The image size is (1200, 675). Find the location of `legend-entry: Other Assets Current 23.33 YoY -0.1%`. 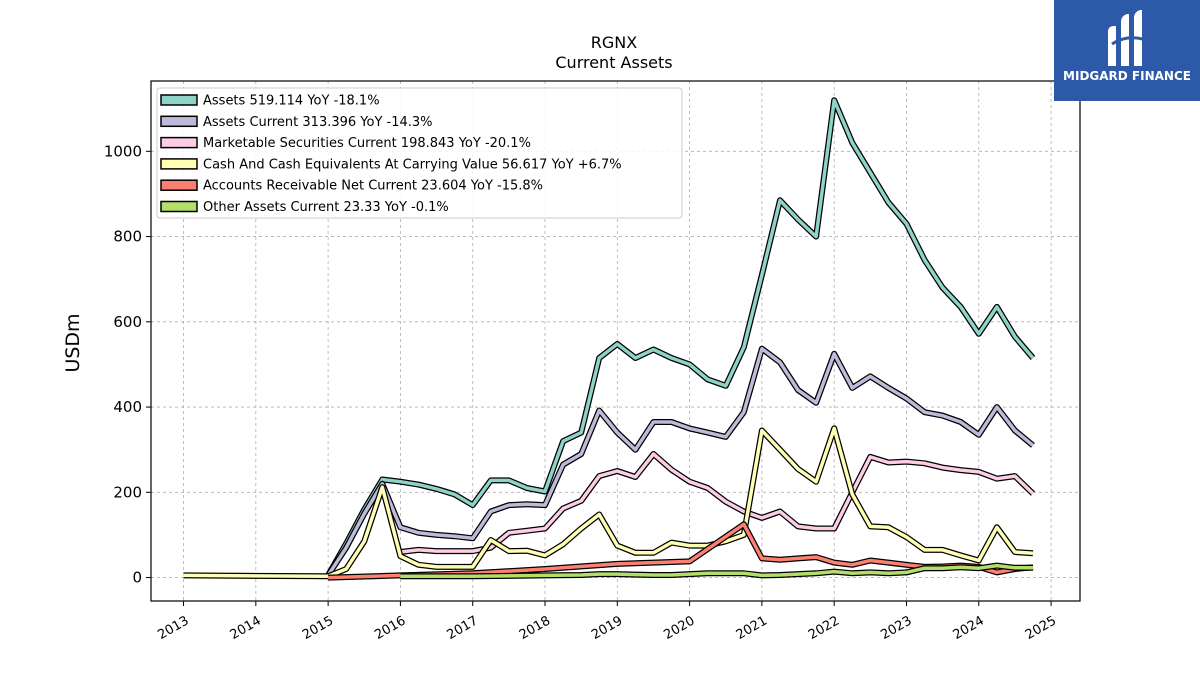

legend-entry: Other Assets Current 23.33 YoY -0.1% is located at coordinates (326, 207).